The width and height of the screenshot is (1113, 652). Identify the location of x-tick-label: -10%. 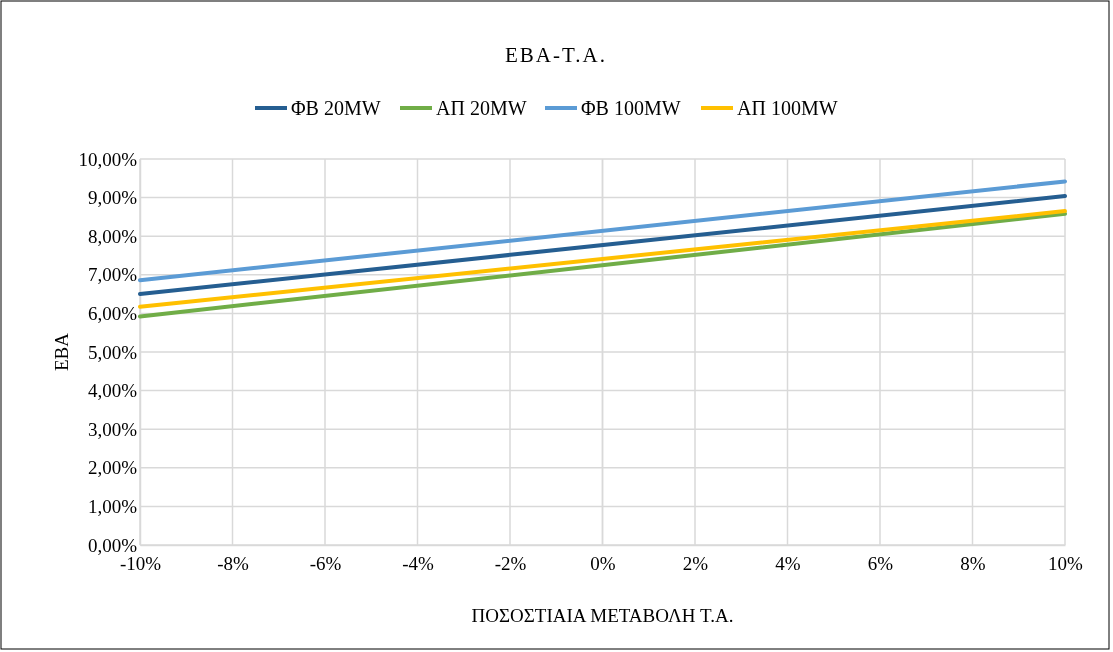
(140, 564).